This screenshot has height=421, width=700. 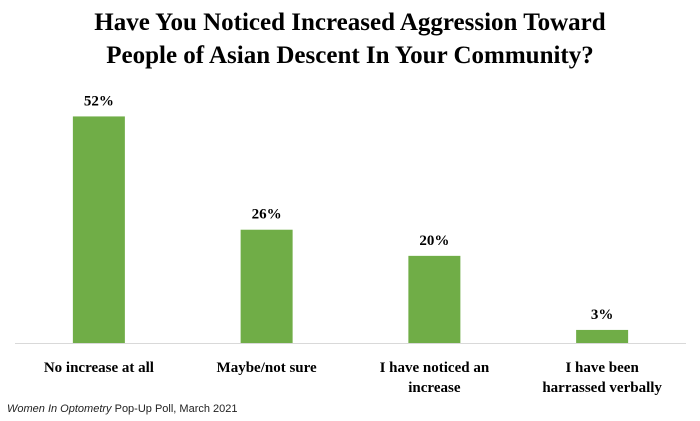 I want to click on category-label-1-line-0: Maybe/not sure, so click(x=267, y=368).